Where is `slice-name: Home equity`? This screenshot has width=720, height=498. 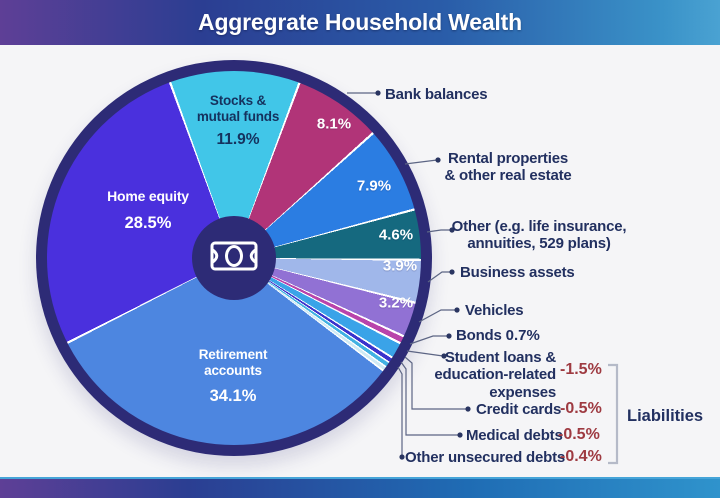 slice-name: Home equity is located at coordinates (148, 196).